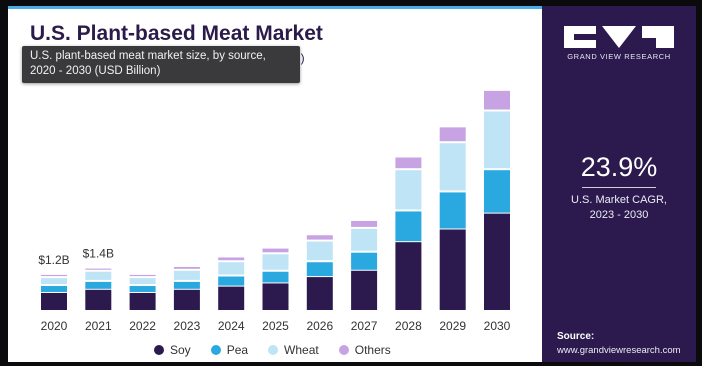 Image resolution: width=702 pixels, height=366 pixels. Describe the element at coordinates (142, 326) in the screenshot. I see `x-tick-label-2022: 2022` at that location.